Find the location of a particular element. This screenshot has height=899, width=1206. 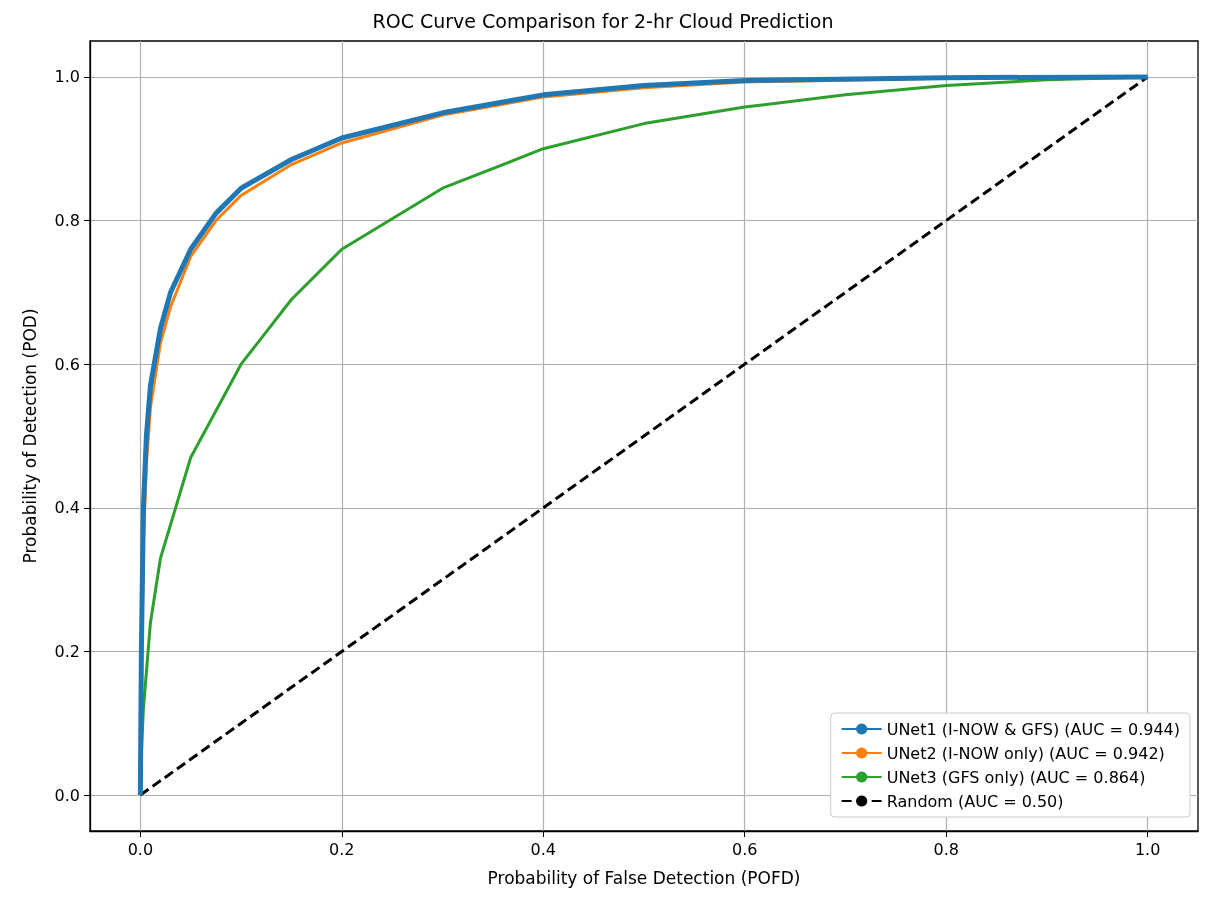

y-axis-title: Probability of Detection (POD) is located at coordinates (29, 436).